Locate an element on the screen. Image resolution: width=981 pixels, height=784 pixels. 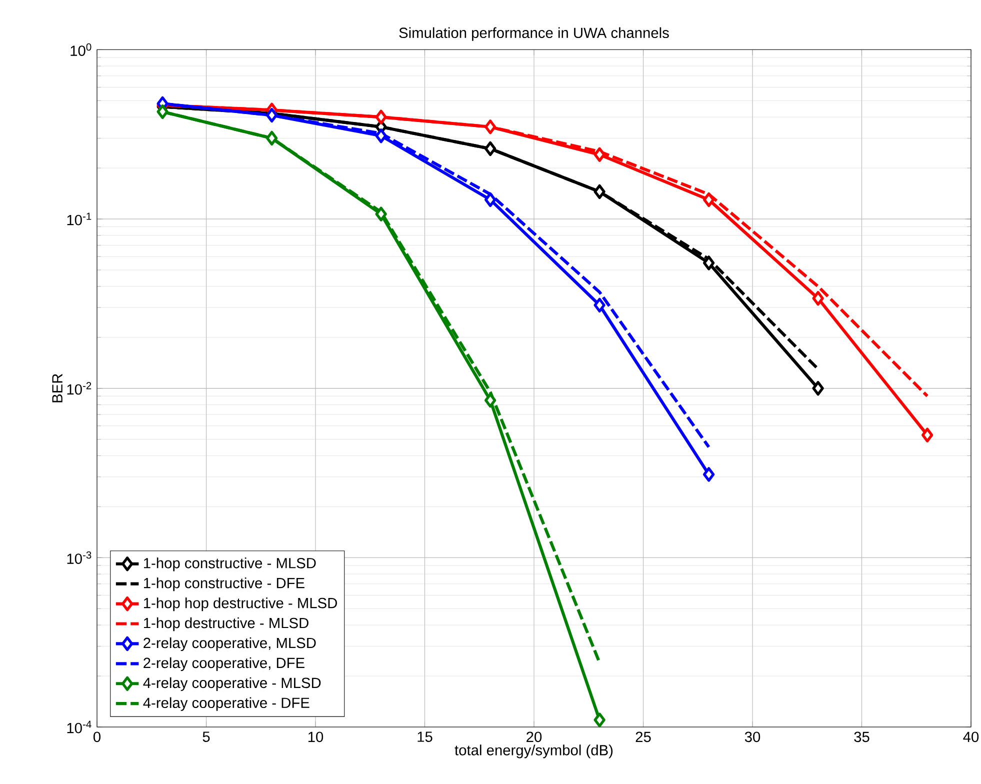
y-tick-label: 10$^{-1}$ is located at coordinates (79, 219).